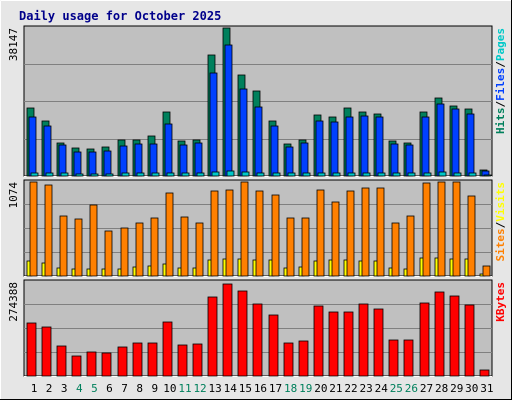 This screenshot has height=400, width=512. Describe the element at coordinates (456, 388) in the screenshot. I see `x-label-day-29: 29` at that location.